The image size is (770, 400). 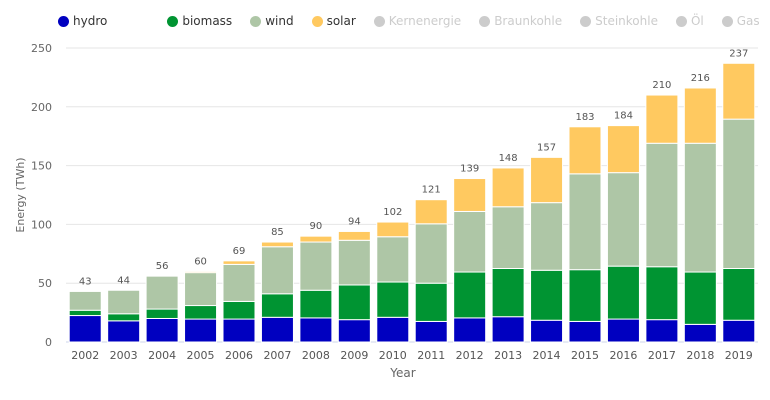 What do you see at coordinates (124, 331) in the screenshot?
I see `bar-hydro-2003` at bounding box center [124, 331].